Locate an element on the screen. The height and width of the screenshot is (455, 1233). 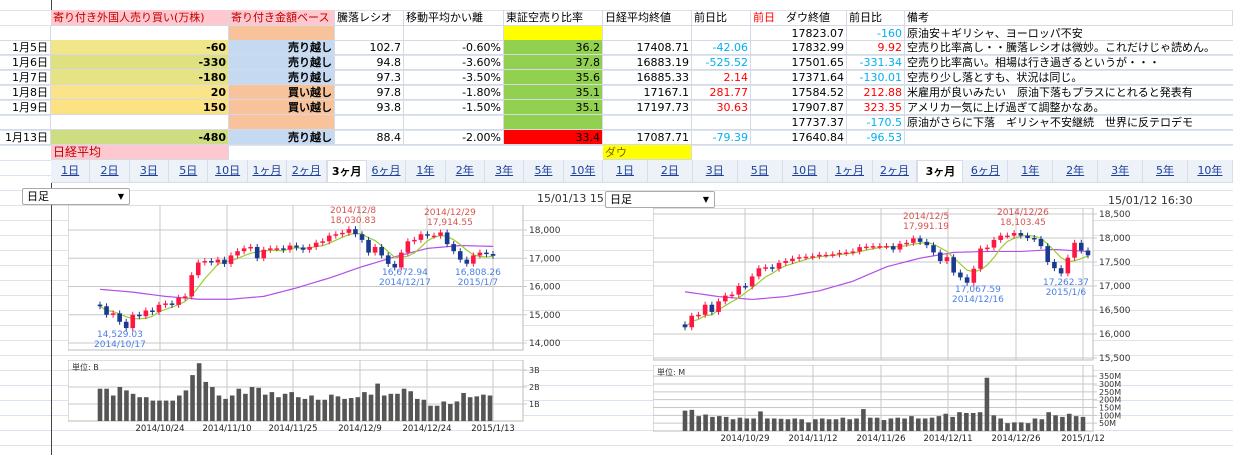
y-tick-label: 14,000 is located at coordinates (545, 344).